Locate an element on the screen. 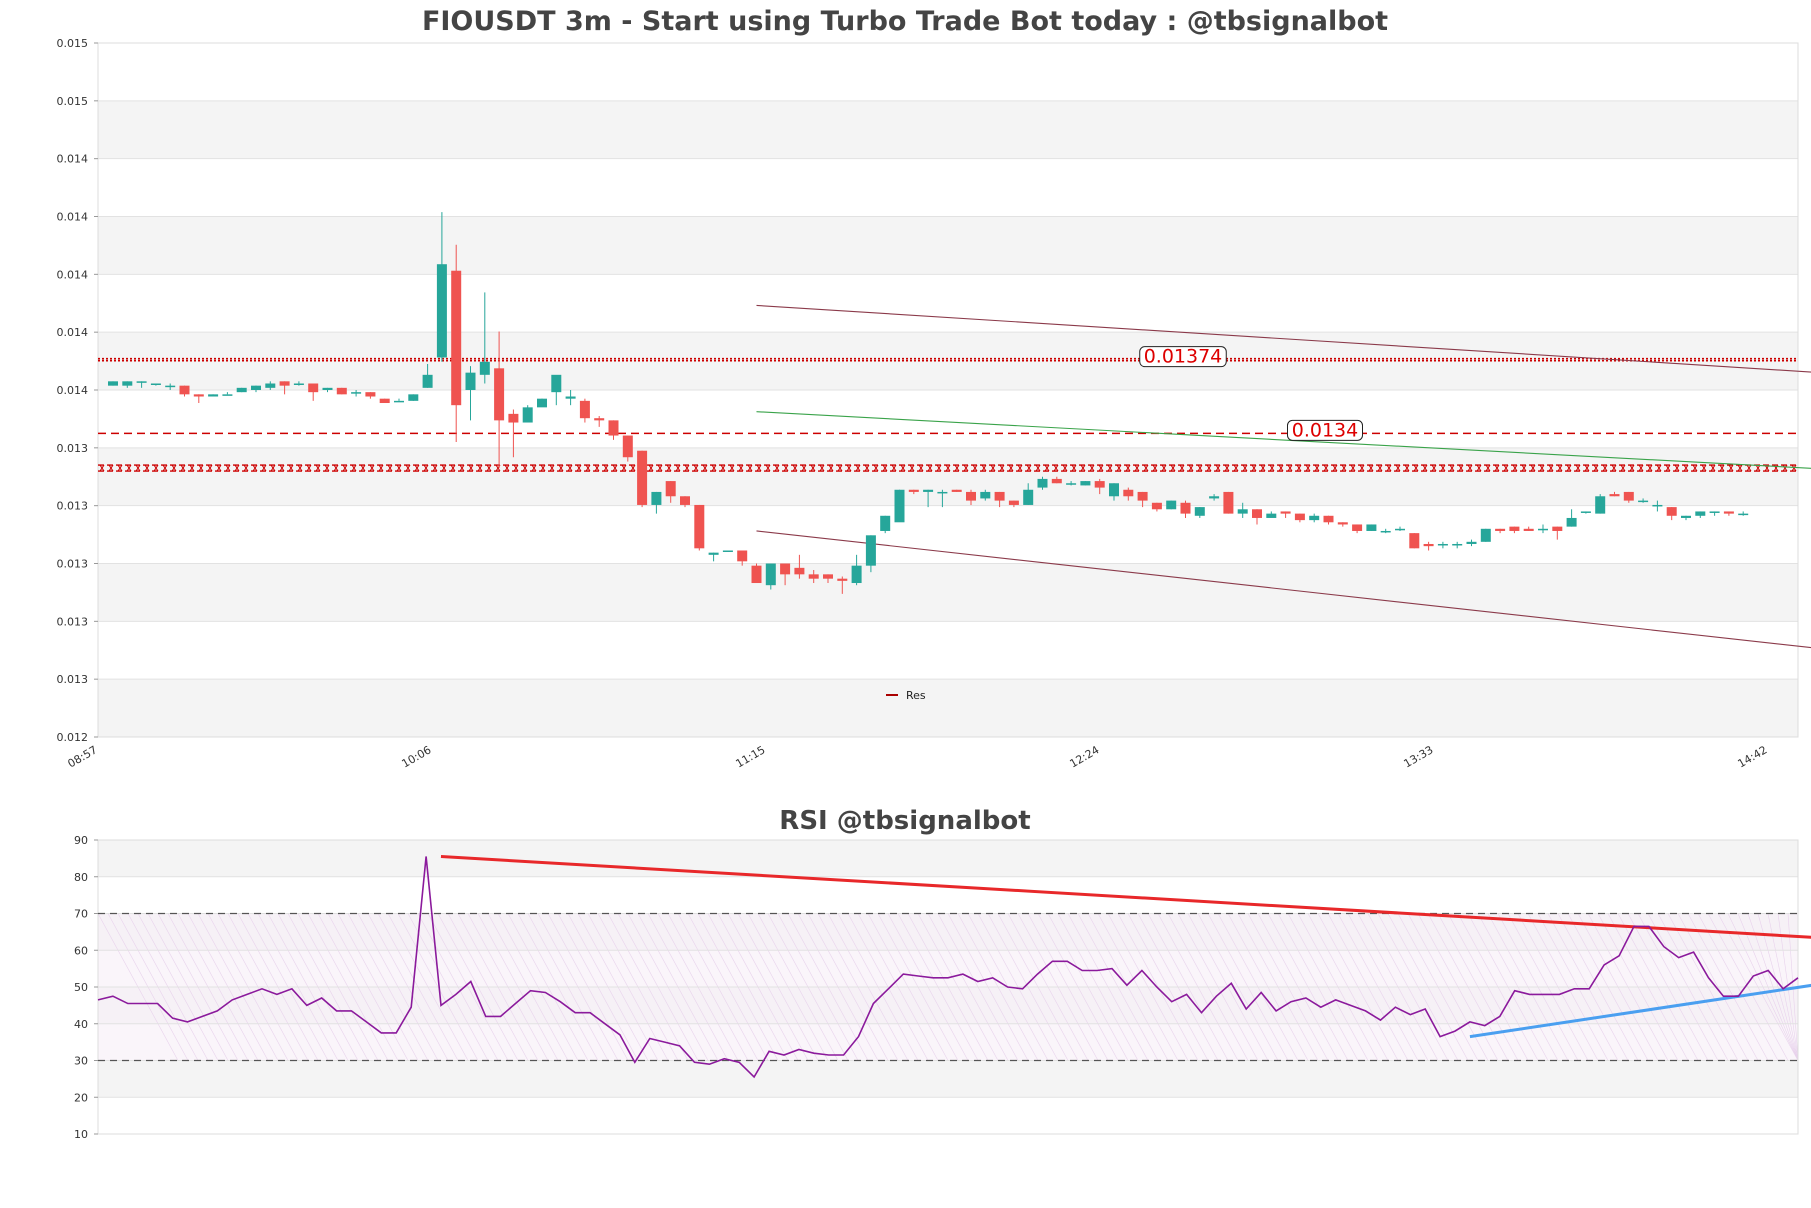 The height and width of the screenshot is (1208, 1811). rsi-grid-band is located at coordinates (948, 1079).